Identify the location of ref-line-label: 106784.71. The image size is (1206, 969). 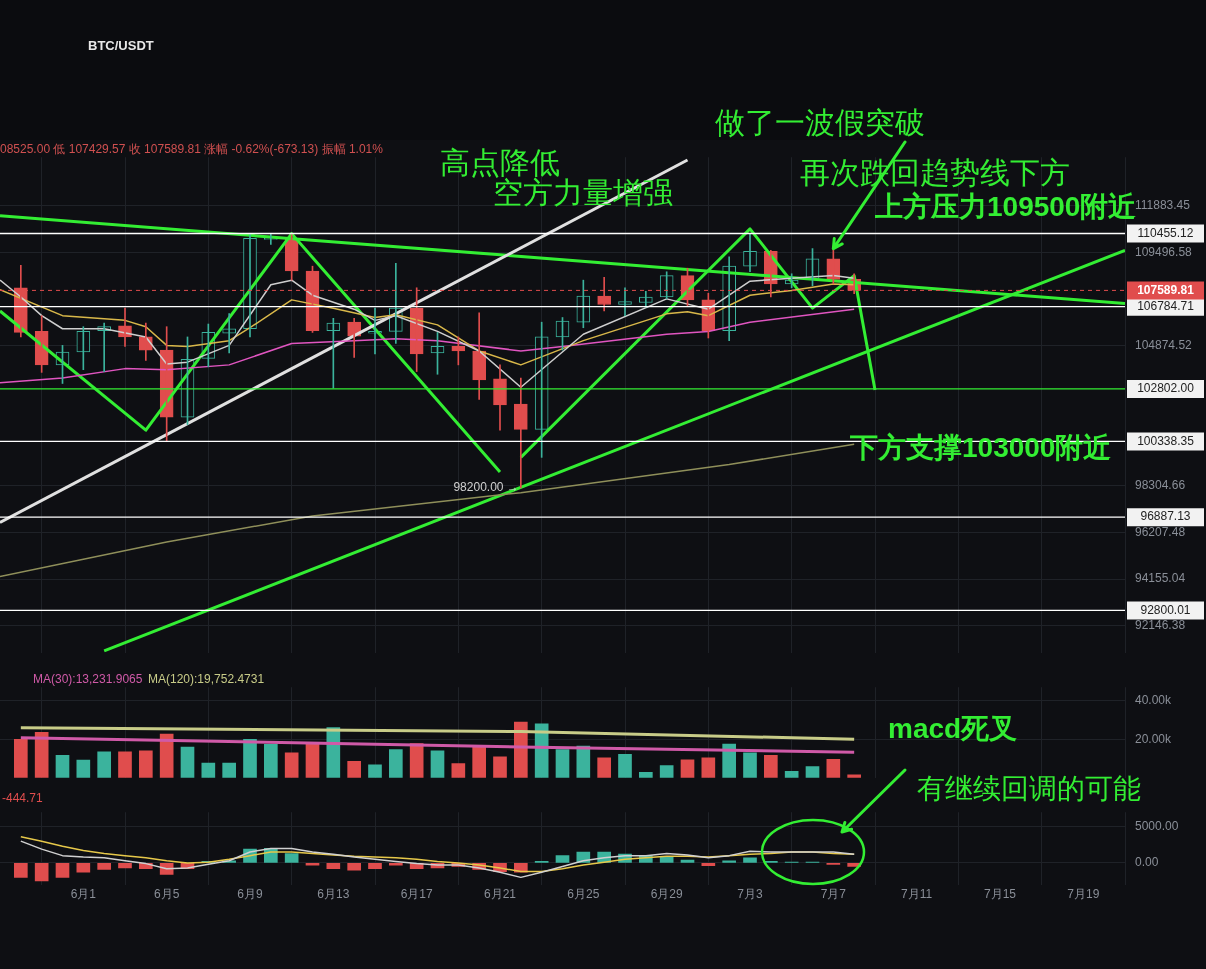
(1166, 305).